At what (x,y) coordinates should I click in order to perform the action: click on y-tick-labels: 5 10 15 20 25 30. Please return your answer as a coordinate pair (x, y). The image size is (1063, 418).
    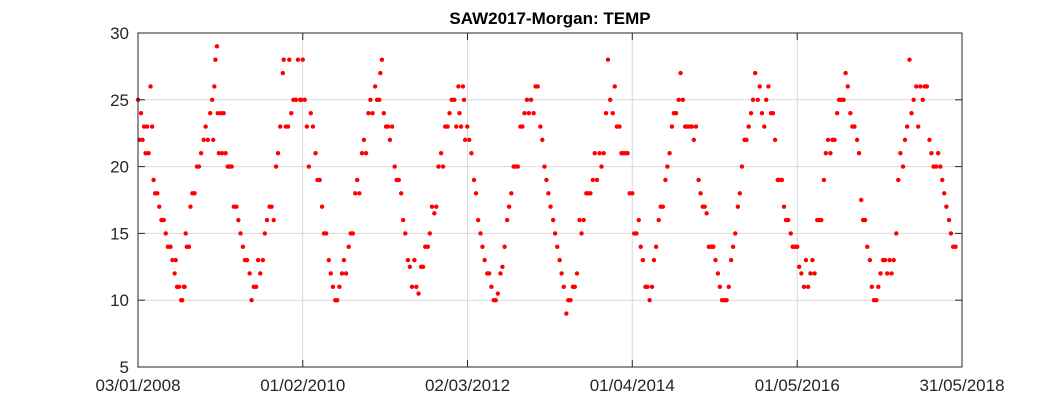
    Looking at the image, I should click on (119, 200).